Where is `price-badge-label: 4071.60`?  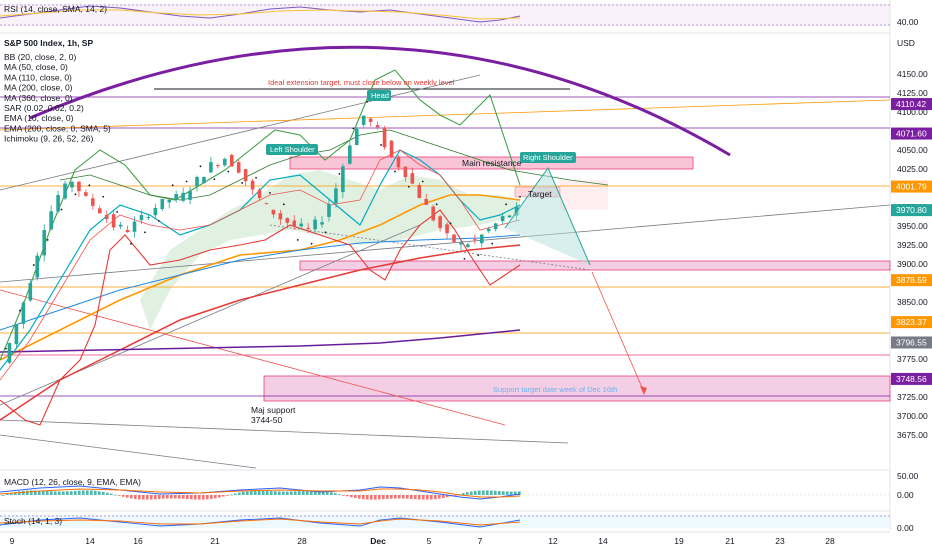 price-badge-label: 4071.60 is located at coordinates (911, 134).